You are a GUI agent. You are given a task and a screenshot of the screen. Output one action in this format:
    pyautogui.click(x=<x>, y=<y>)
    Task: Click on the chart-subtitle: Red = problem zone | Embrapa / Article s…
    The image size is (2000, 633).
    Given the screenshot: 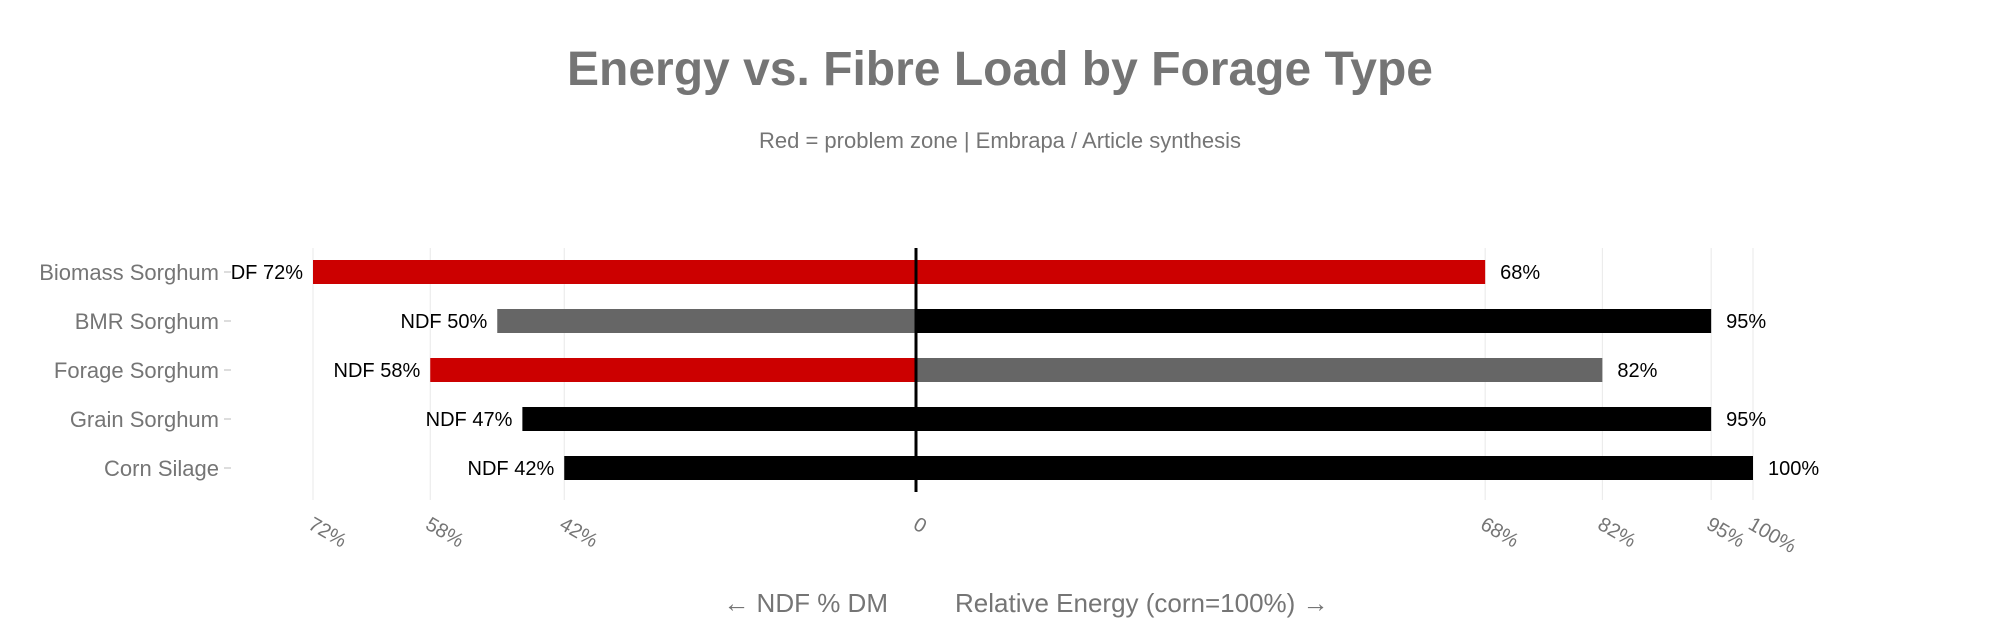 What is the action you would take?
    pyautogui.click(x=1000, y=140)
    